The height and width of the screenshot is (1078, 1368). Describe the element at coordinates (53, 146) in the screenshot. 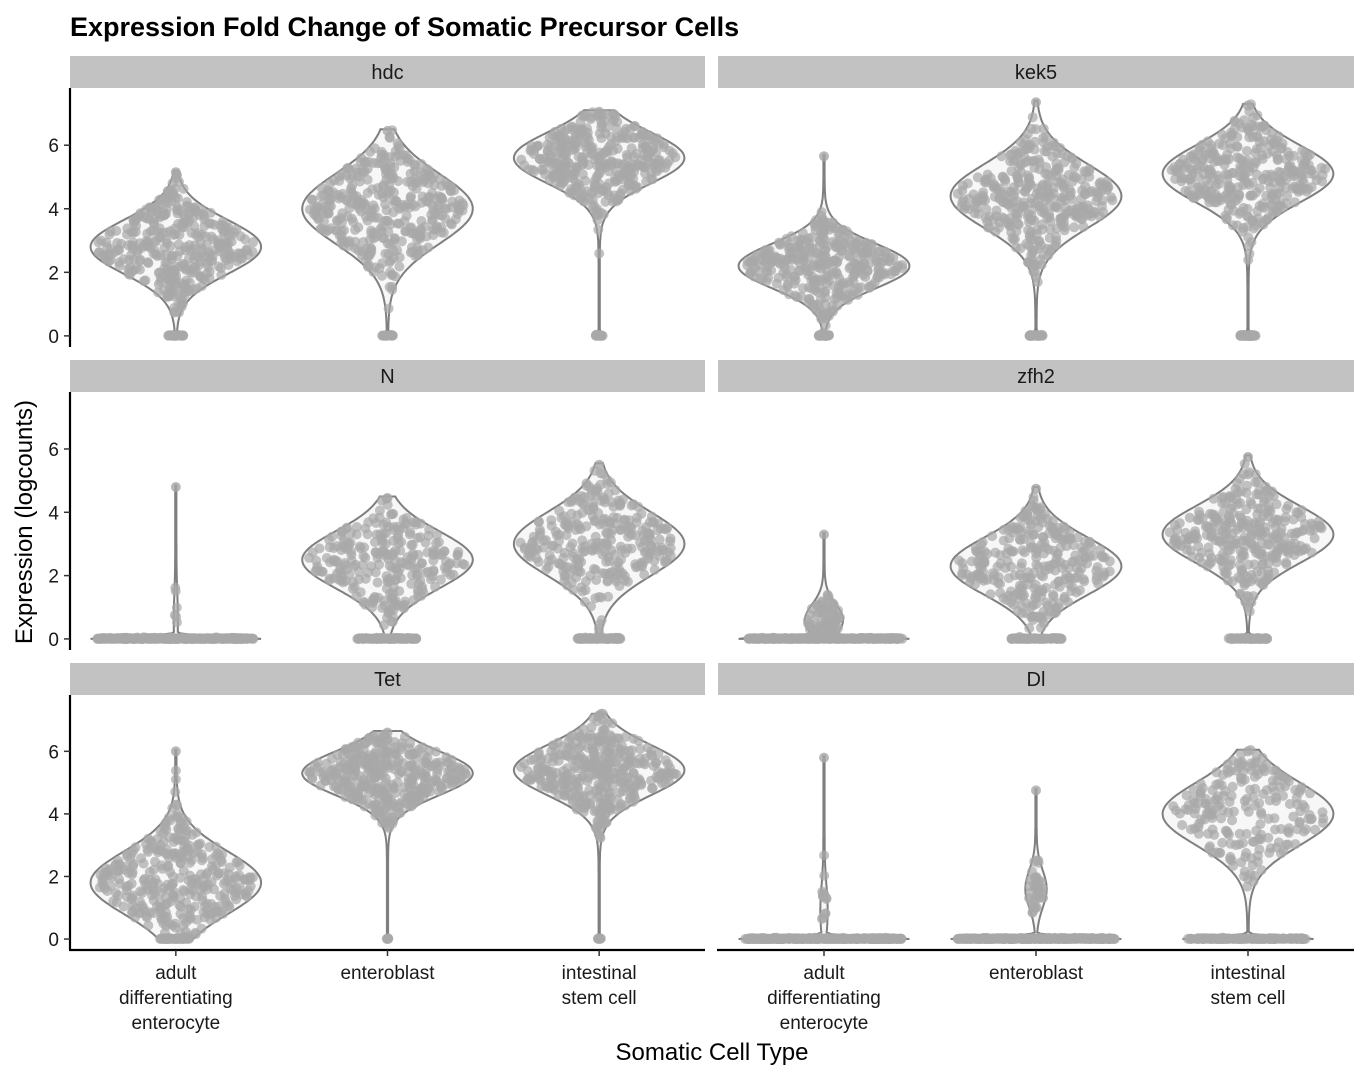

I see `y-tick-label: 6` at that location.